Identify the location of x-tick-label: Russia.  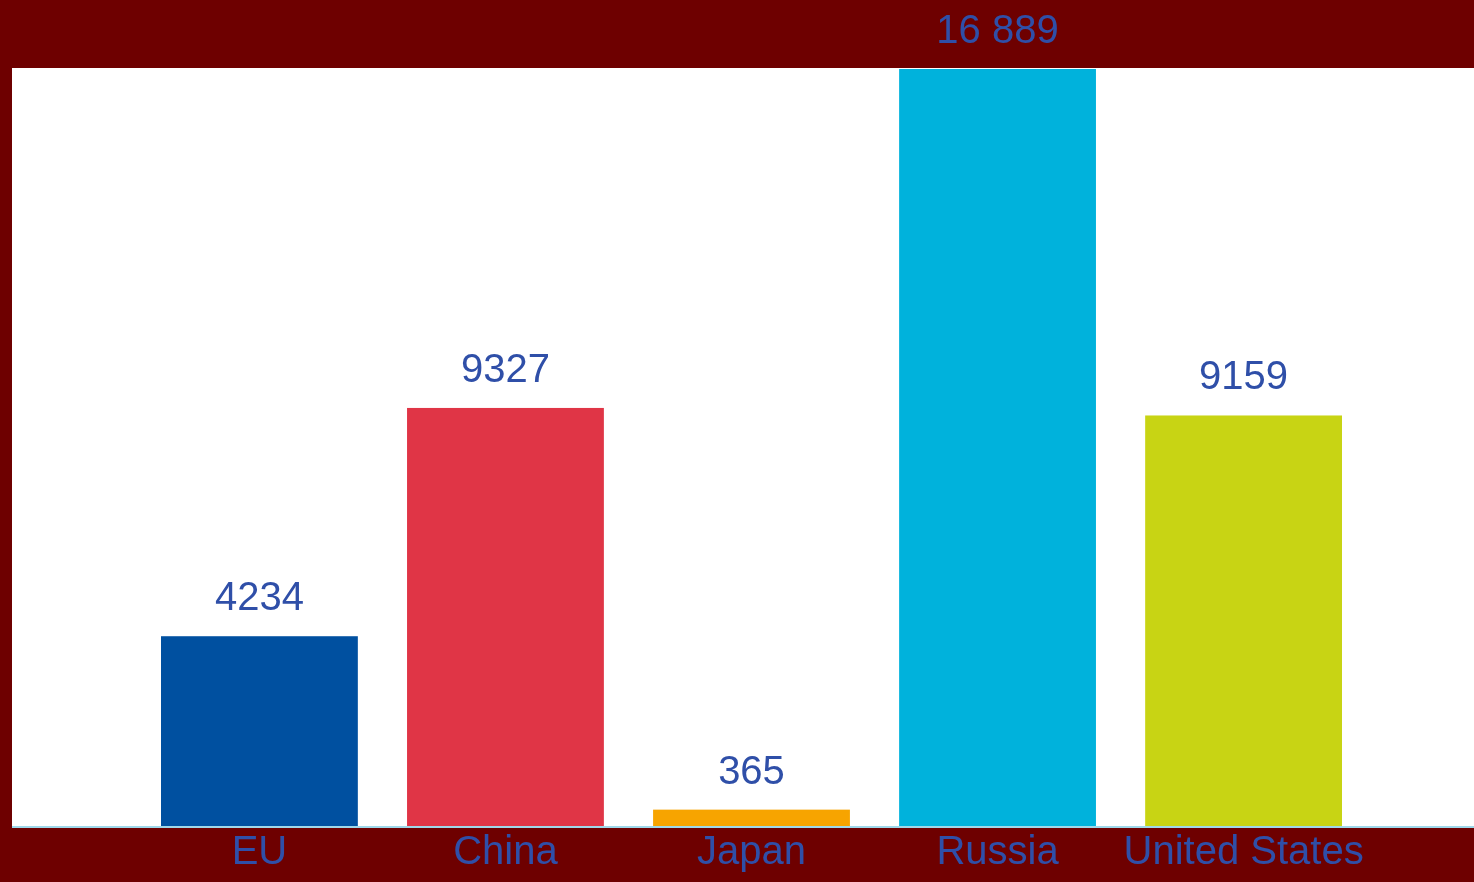
(998, 850).